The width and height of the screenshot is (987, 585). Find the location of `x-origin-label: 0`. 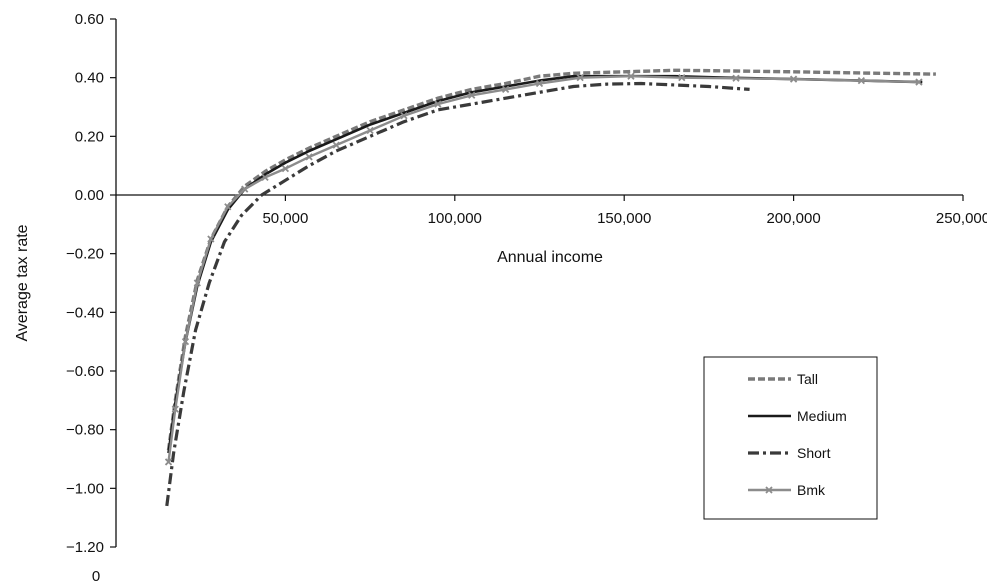

x-origin-label: 0 is located at coordinates (96, 576).